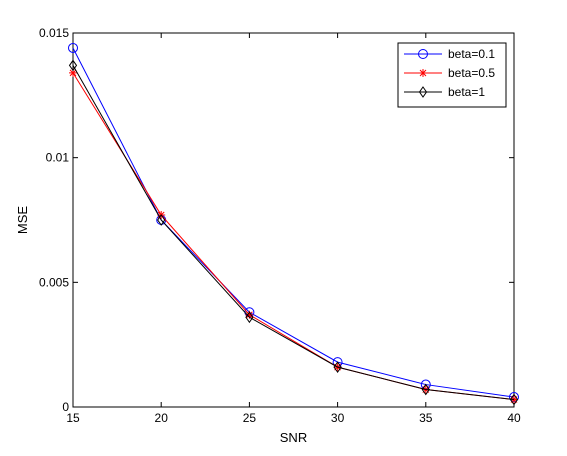  I want to click on x-tick-label: 35, so click(426, 418).